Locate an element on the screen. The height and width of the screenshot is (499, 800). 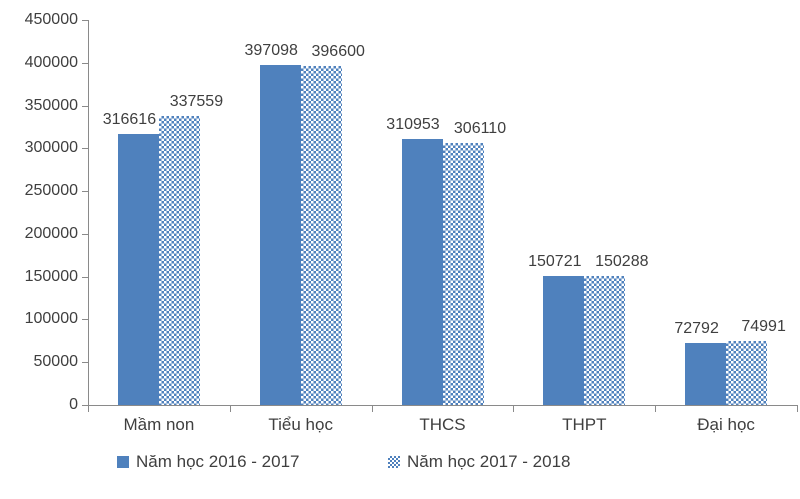
data-label: 74991 is located at coordinates (763, 326).